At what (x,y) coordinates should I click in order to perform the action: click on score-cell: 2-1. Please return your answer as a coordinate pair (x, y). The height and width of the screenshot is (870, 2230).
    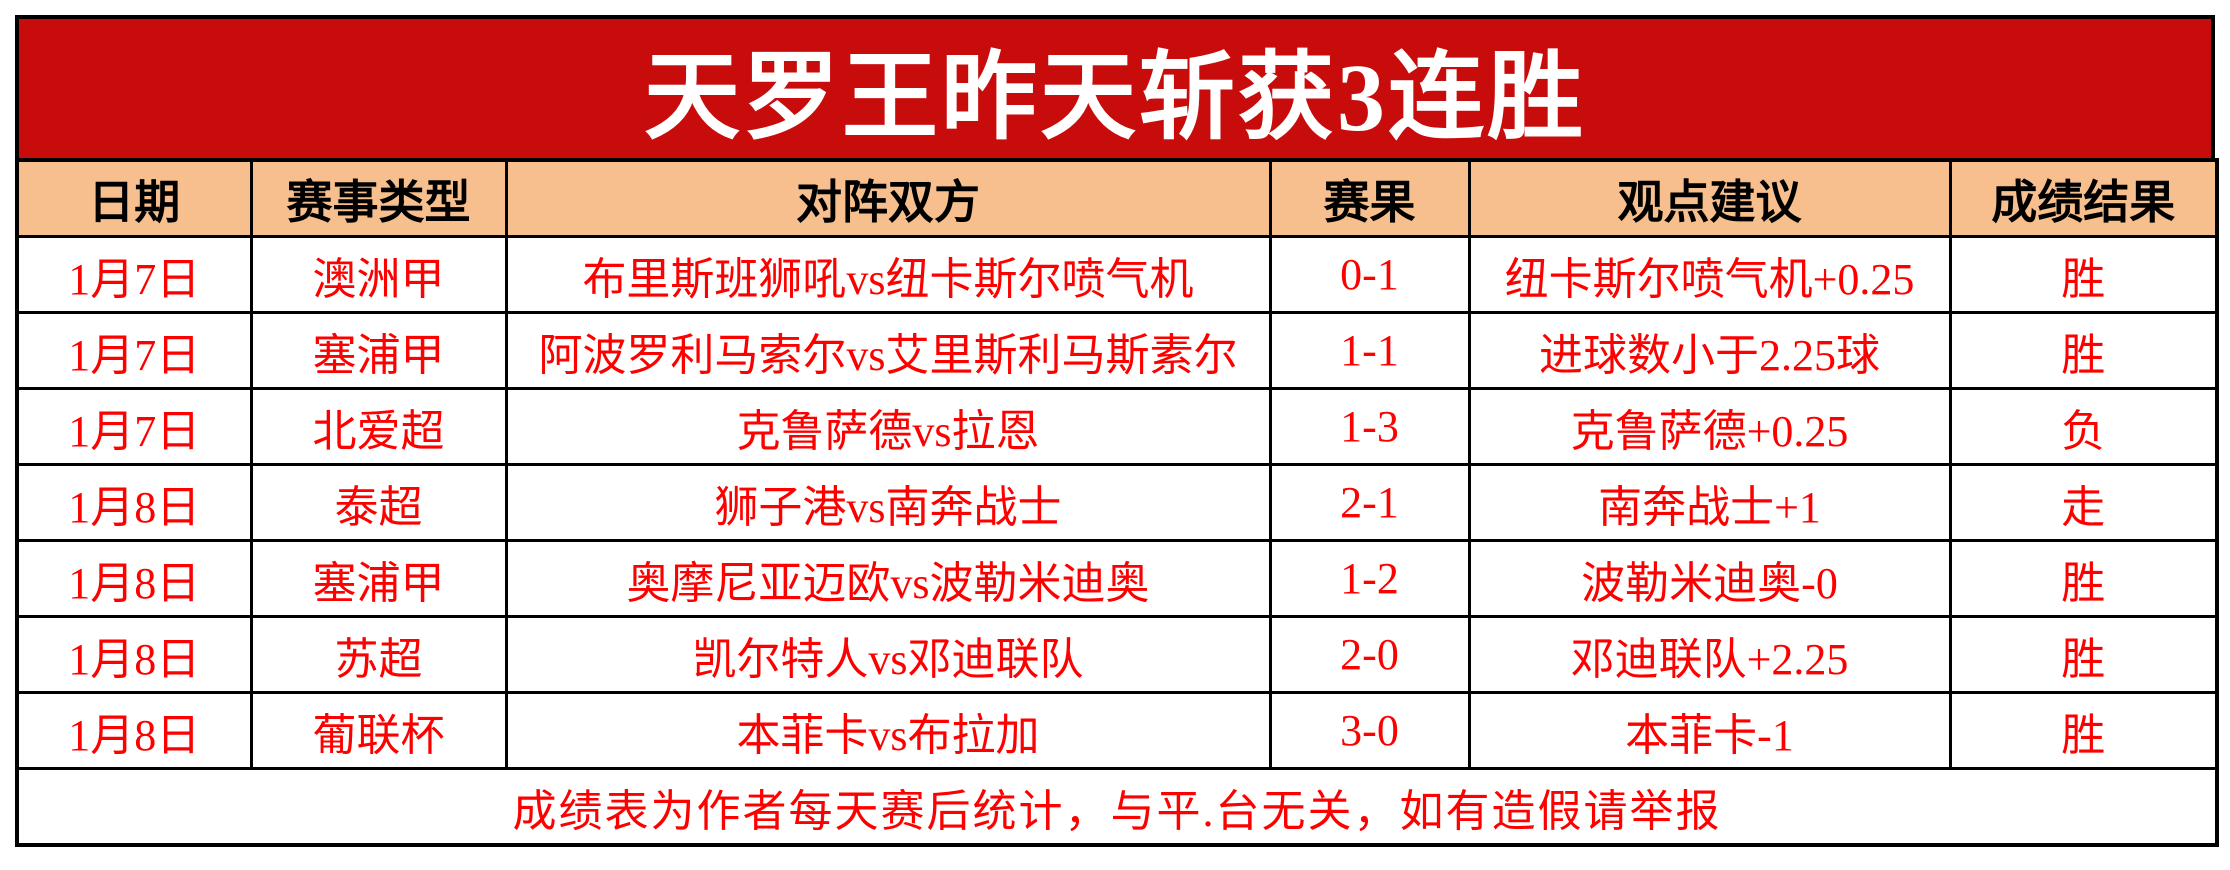
    Looking at the image, I should click on (1369, 502).